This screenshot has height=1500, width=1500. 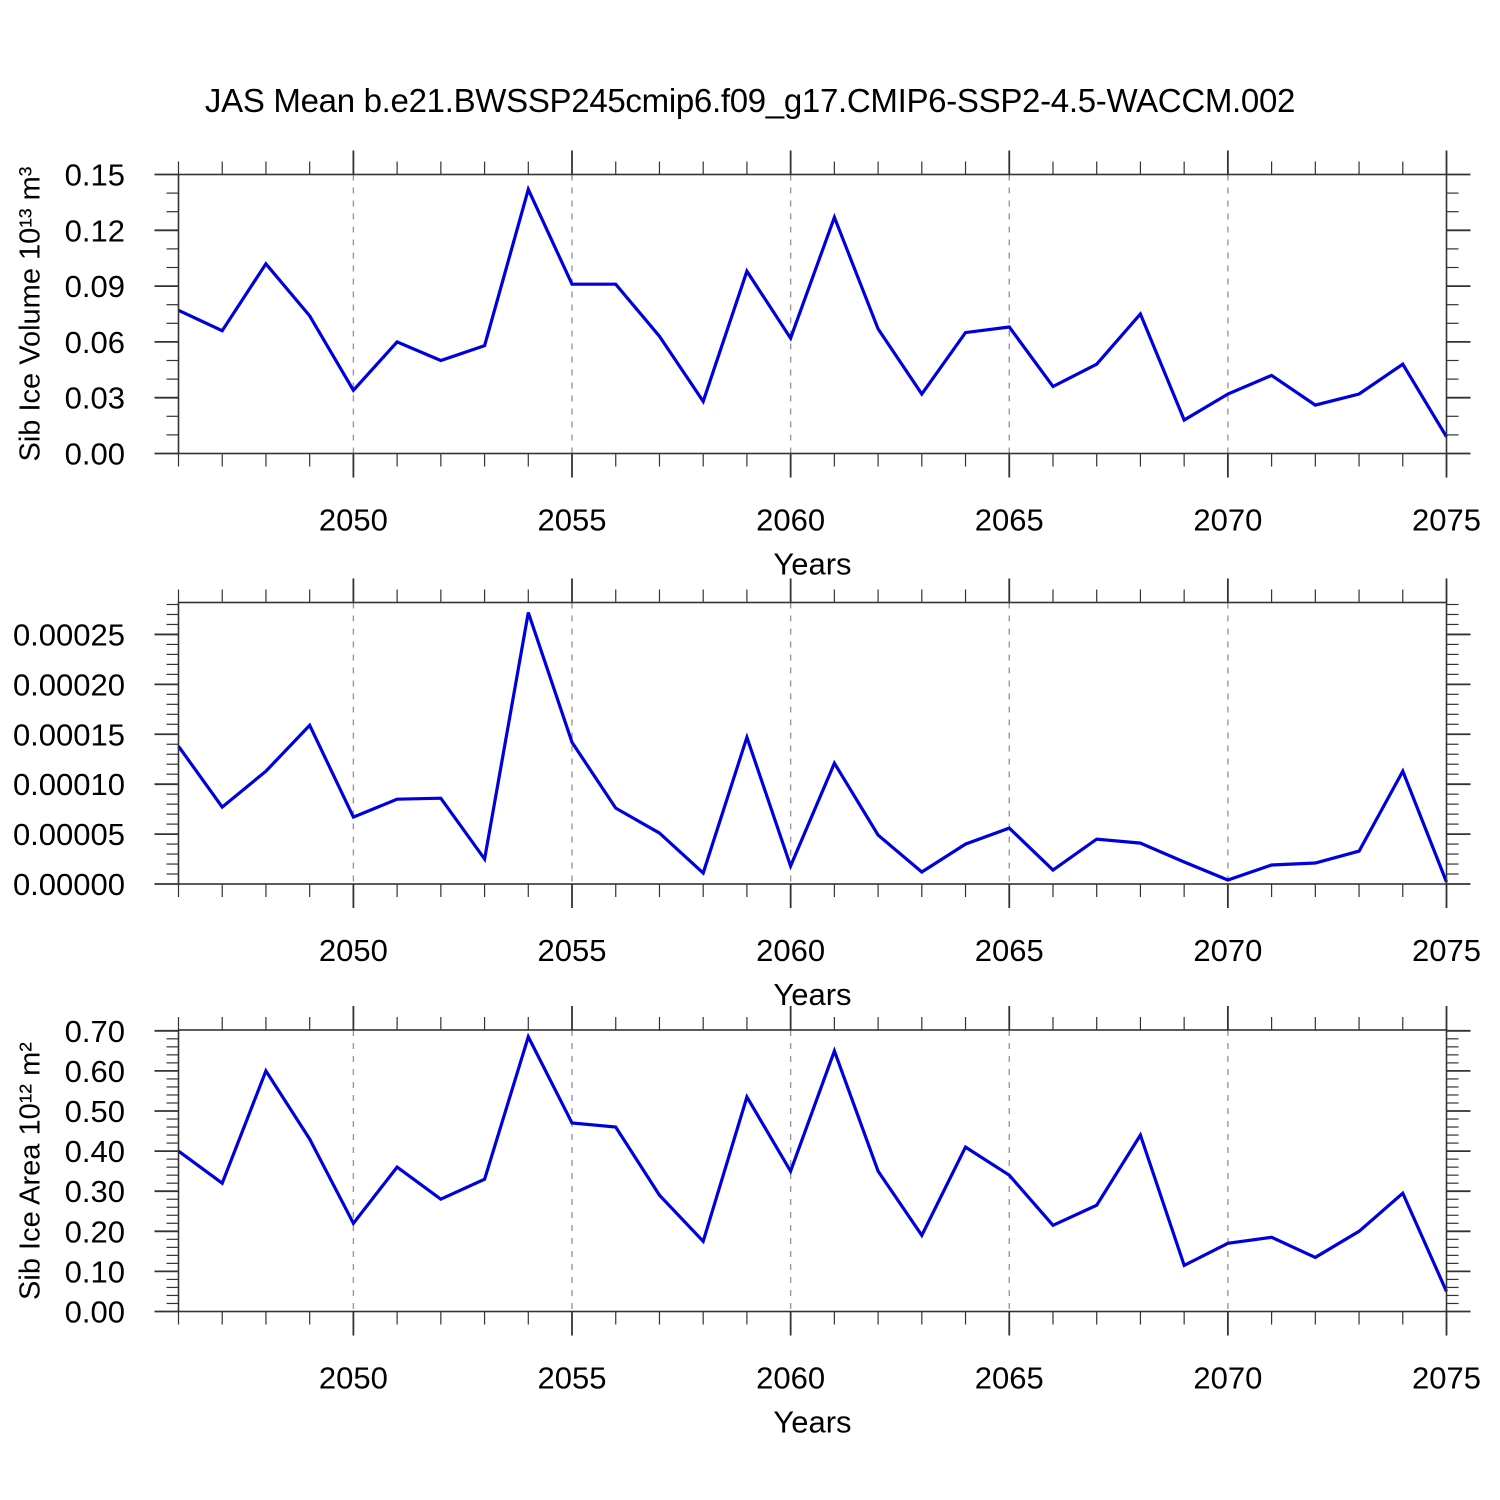 I want to click on y-tick-label: 0.12, so click(x=95, y=230).